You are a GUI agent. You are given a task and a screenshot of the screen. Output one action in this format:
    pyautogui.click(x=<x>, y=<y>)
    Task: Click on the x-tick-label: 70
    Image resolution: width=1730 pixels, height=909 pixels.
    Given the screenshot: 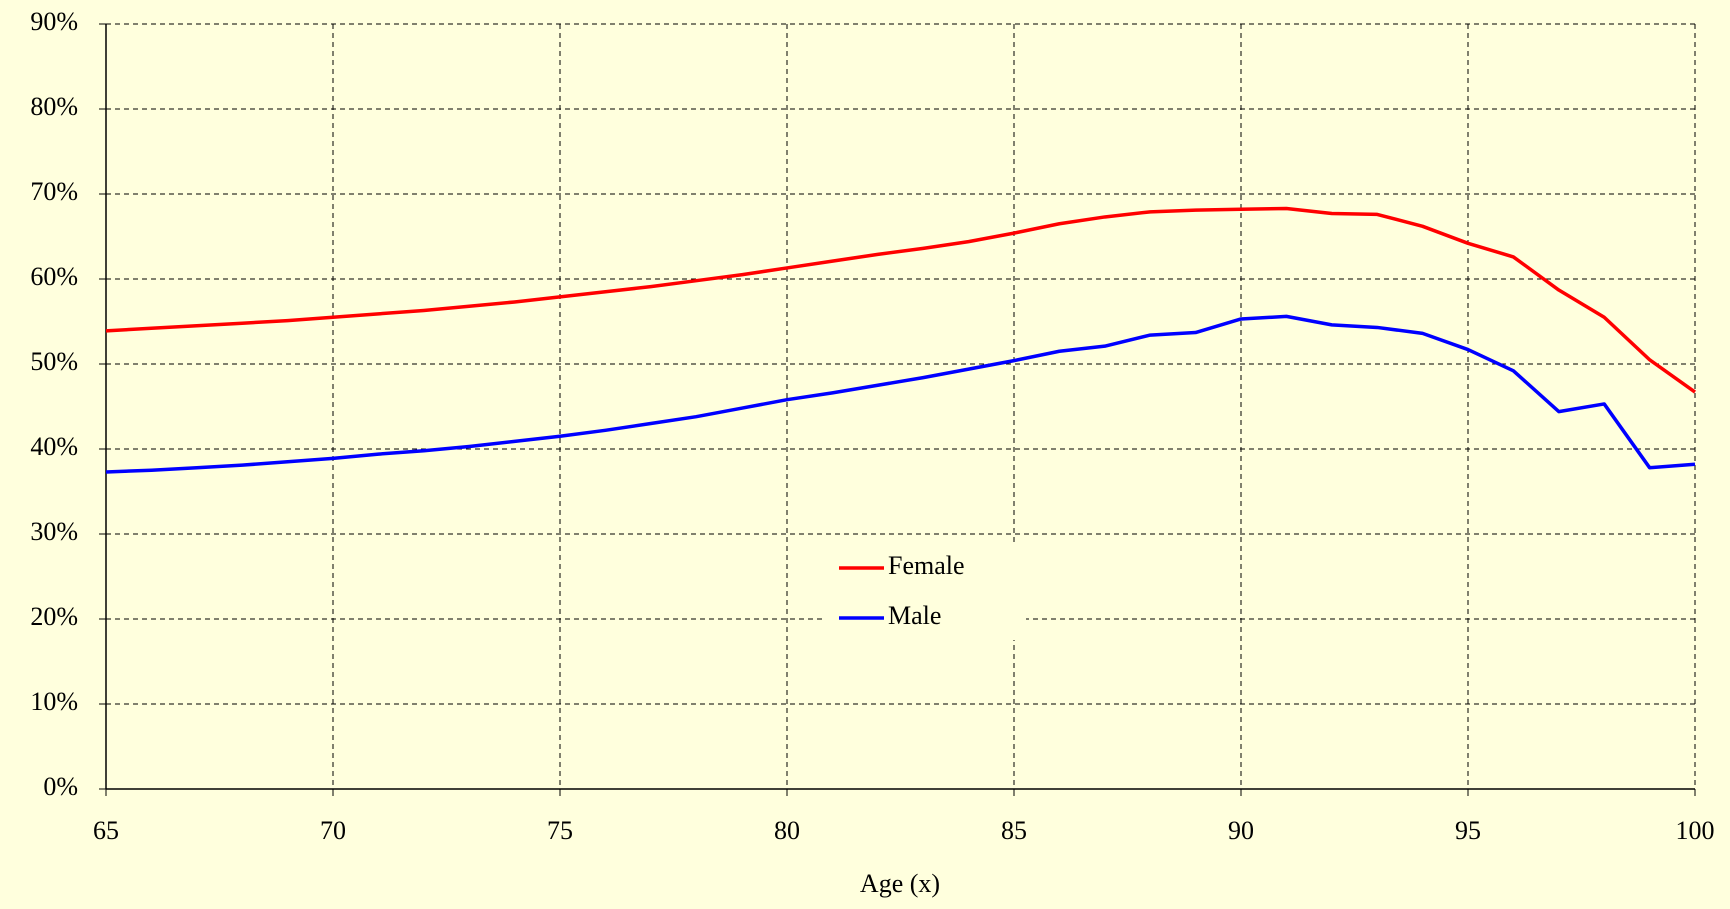 What is the action you would take?
    pyautogui.click(x=333, y=830)
    